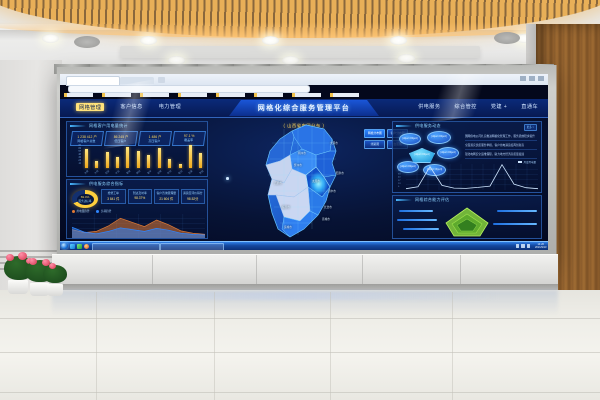  I want to click on radar-connector-lines, so click(467, 220).